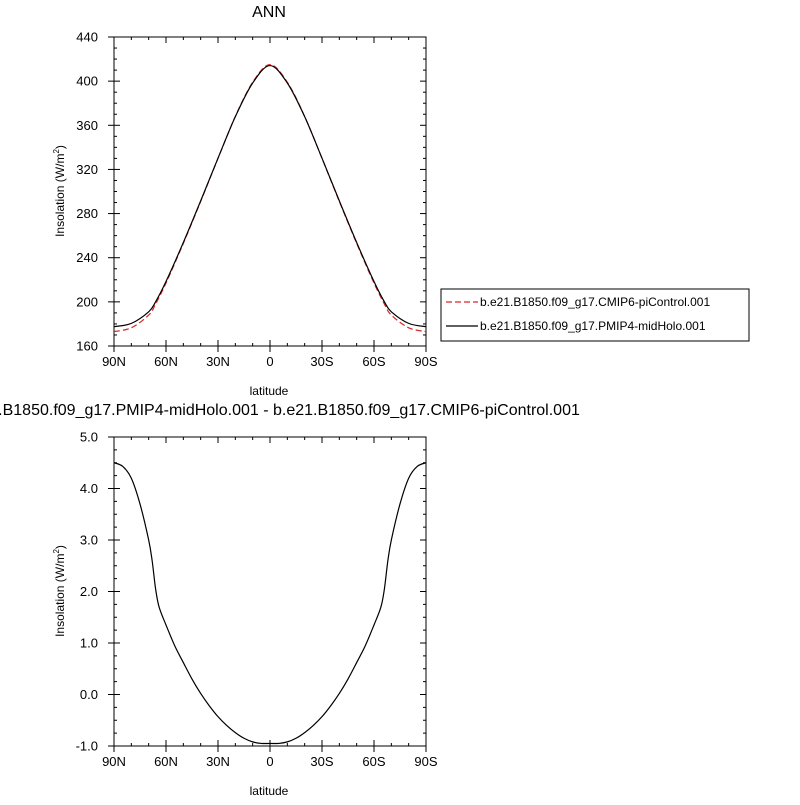  Describe the element at coordinates (89, 643) in the screenshot. I see `bottom-y-tick-label: 1.0` at that location.